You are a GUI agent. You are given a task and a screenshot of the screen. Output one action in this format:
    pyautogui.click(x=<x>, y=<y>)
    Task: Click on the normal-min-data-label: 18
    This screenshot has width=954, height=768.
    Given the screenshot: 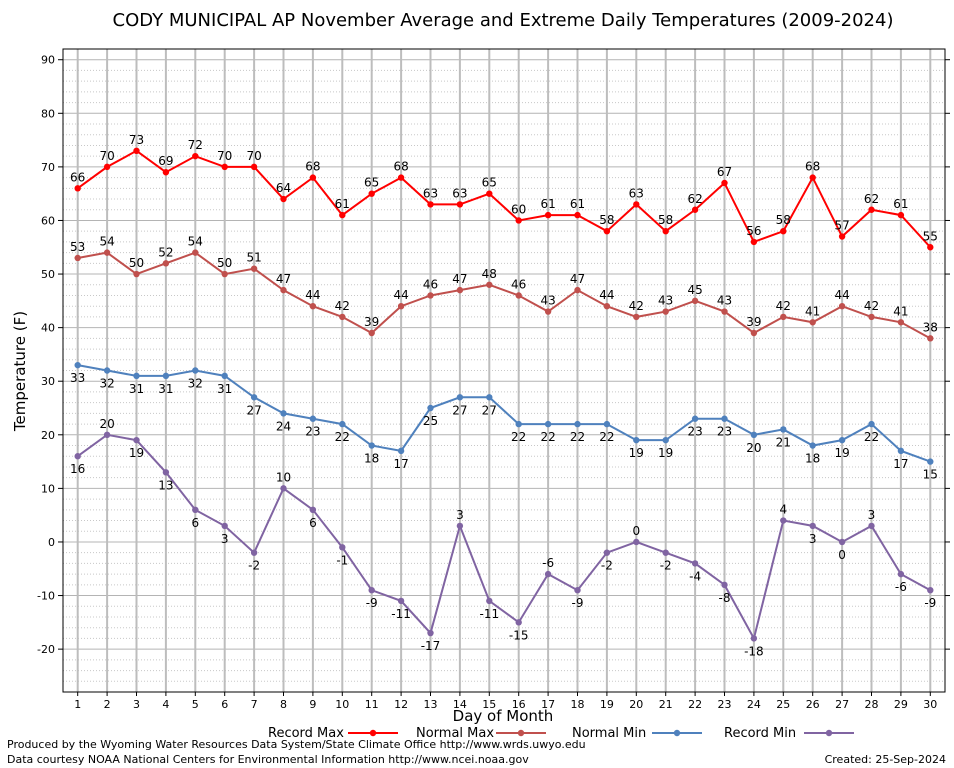 What is the action you would take?
    pyautogui.click(x=812, y=459)
    